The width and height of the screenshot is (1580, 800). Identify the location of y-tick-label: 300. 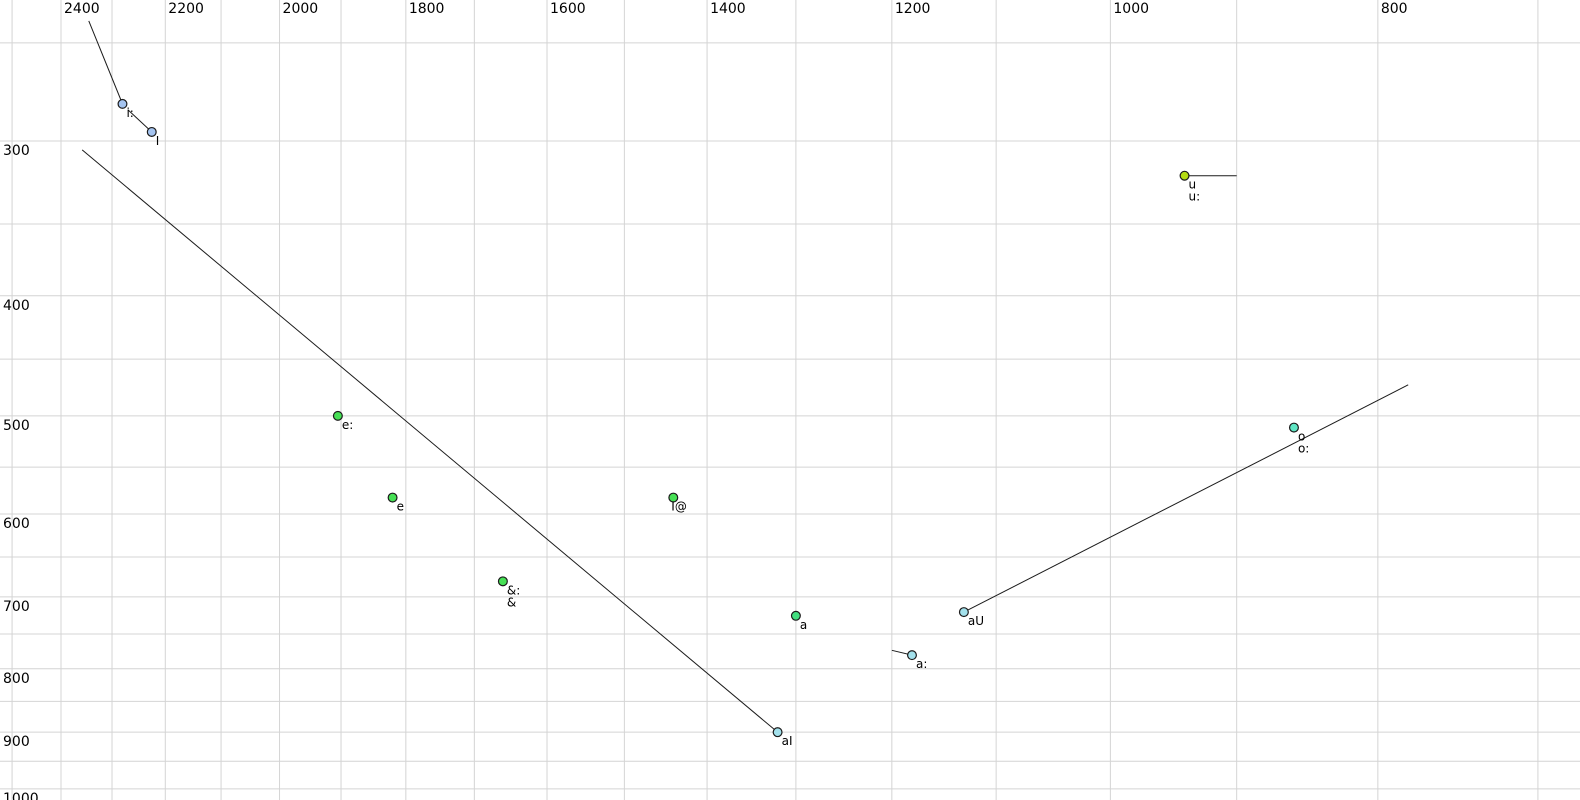
(16, 151).